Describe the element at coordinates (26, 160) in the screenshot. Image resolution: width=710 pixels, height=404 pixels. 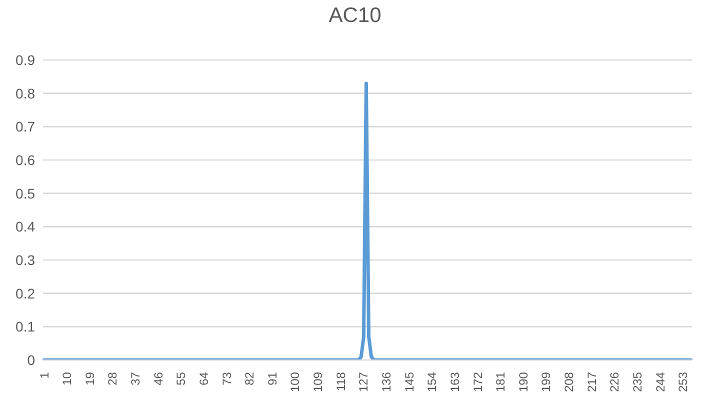
I see `y-tick-label: 0.6` at that location.